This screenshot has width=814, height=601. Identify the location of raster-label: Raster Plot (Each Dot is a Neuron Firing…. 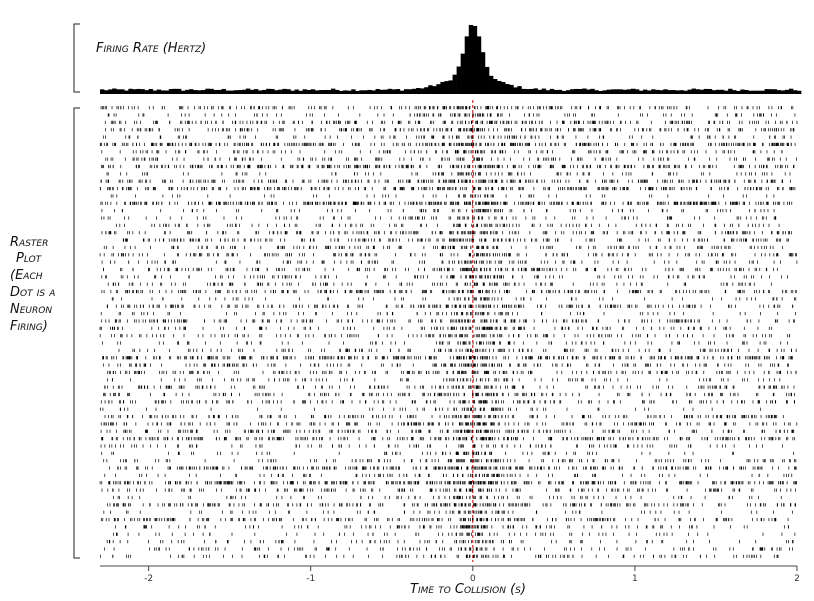
(32, 284).